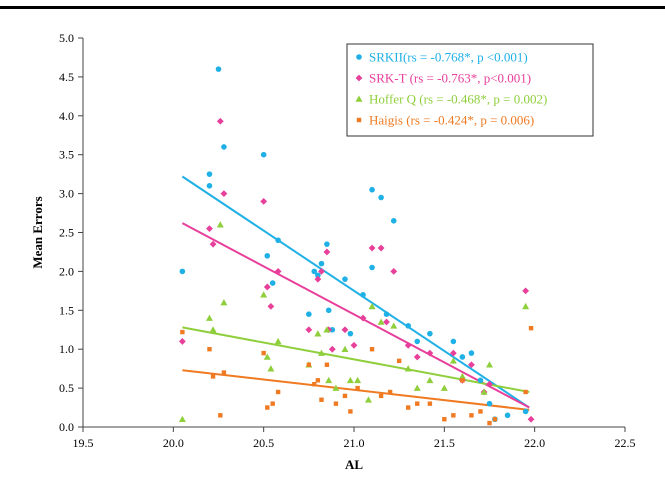 The image size is (665, 484). I want to click on x-tick-label: 20.0, so click(173, 443).